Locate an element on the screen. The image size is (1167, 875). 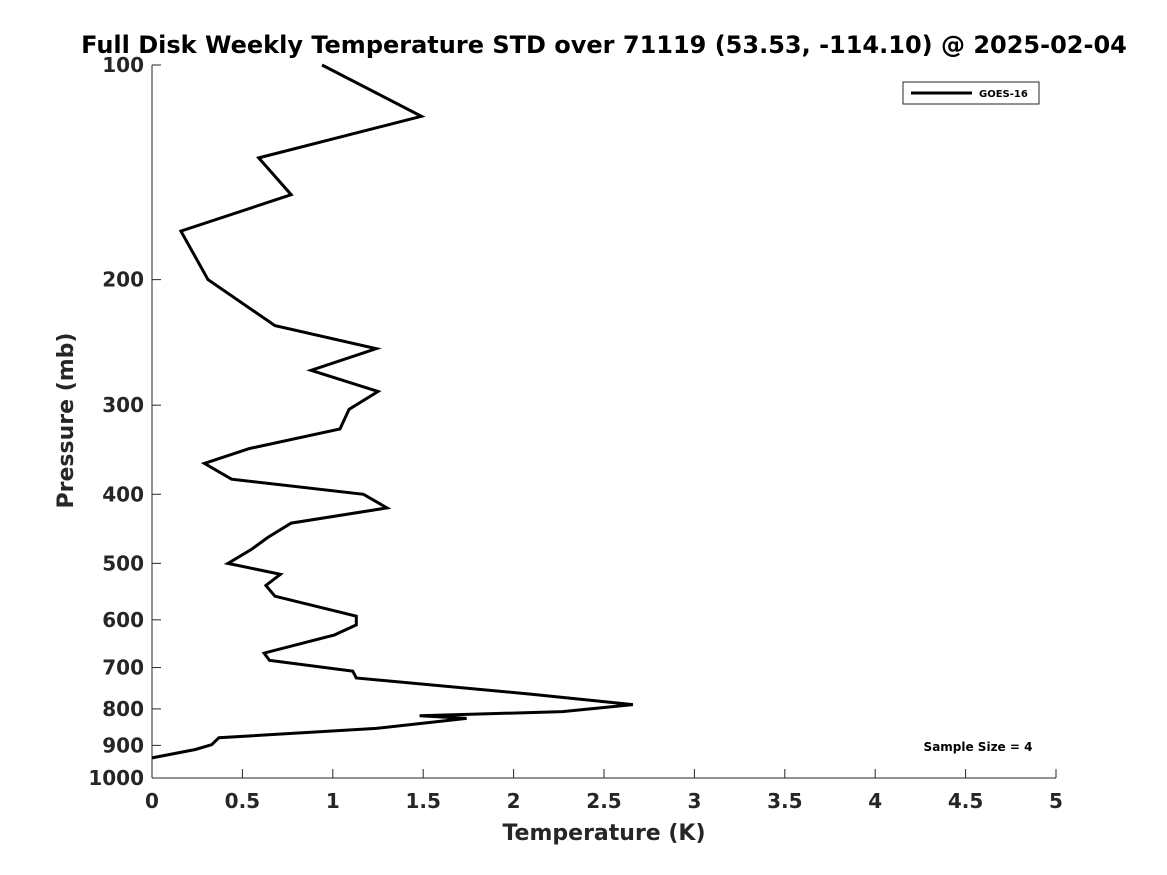
y-axis-label: Pressure (mb) is located at coordinates (66, 421).